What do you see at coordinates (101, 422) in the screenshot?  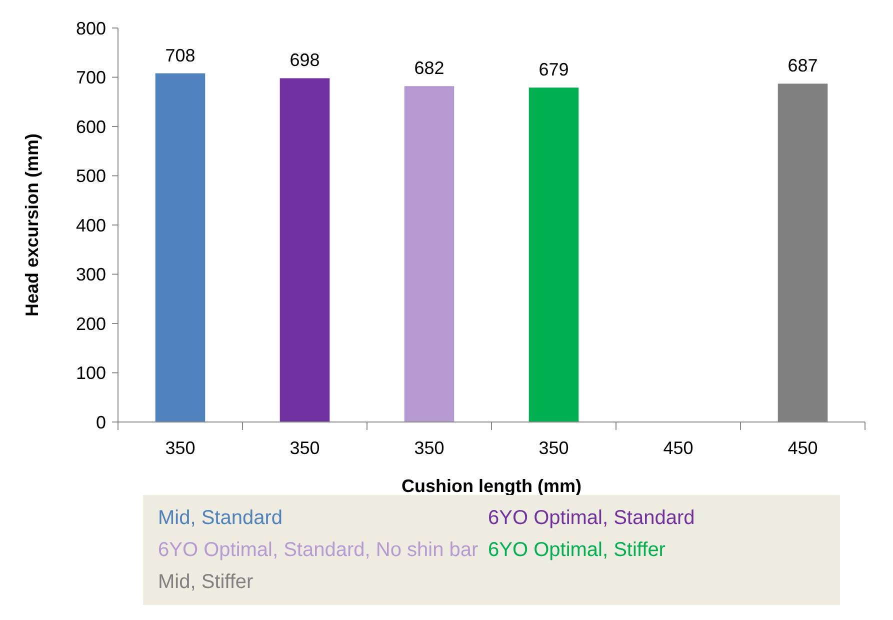 I see `y-tick-label: 0` at bounding box center [101, 422].